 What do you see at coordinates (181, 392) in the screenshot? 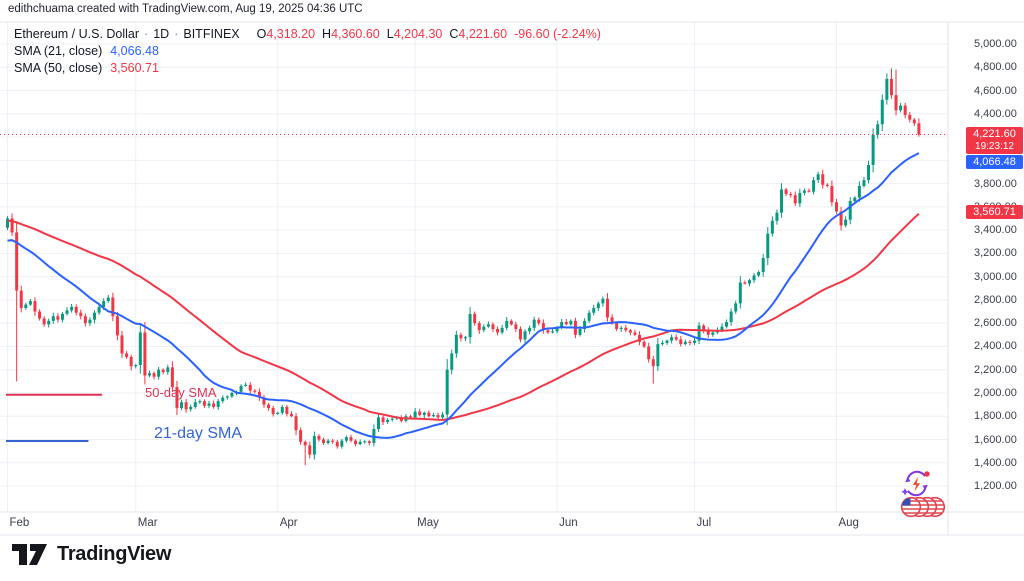
I see `annotation-50day-sma-label: 50-day SMA` at bounding box center [181, 392].